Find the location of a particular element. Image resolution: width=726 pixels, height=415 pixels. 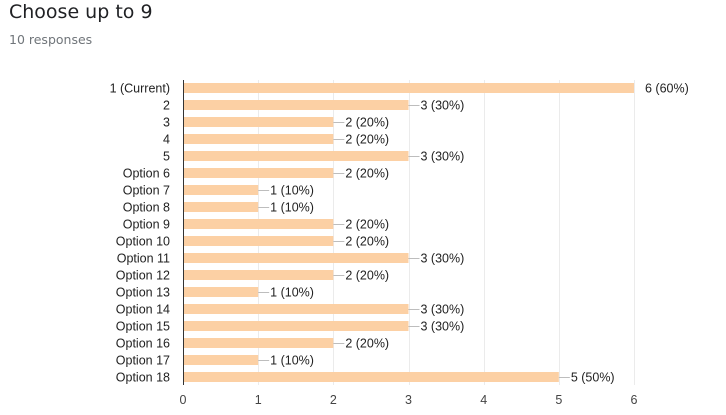

category-label: Option 13 is located at coordinates (143, 293).